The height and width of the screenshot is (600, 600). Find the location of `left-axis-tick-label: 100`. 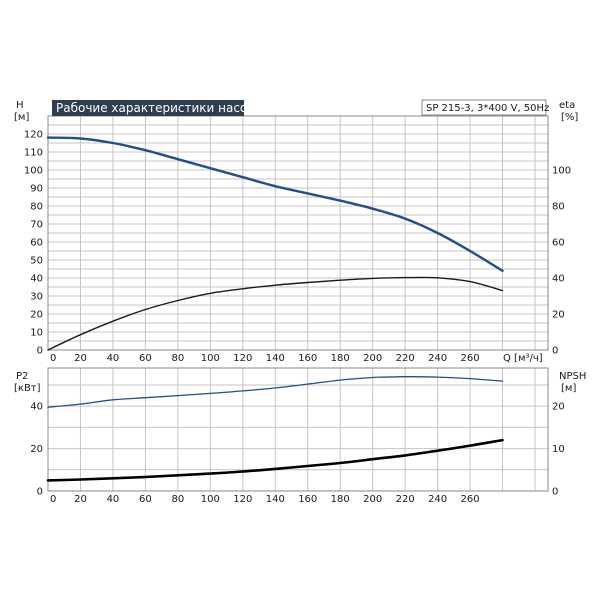

left-axis-tick-label: 100 is located at coordinates (33, 171).